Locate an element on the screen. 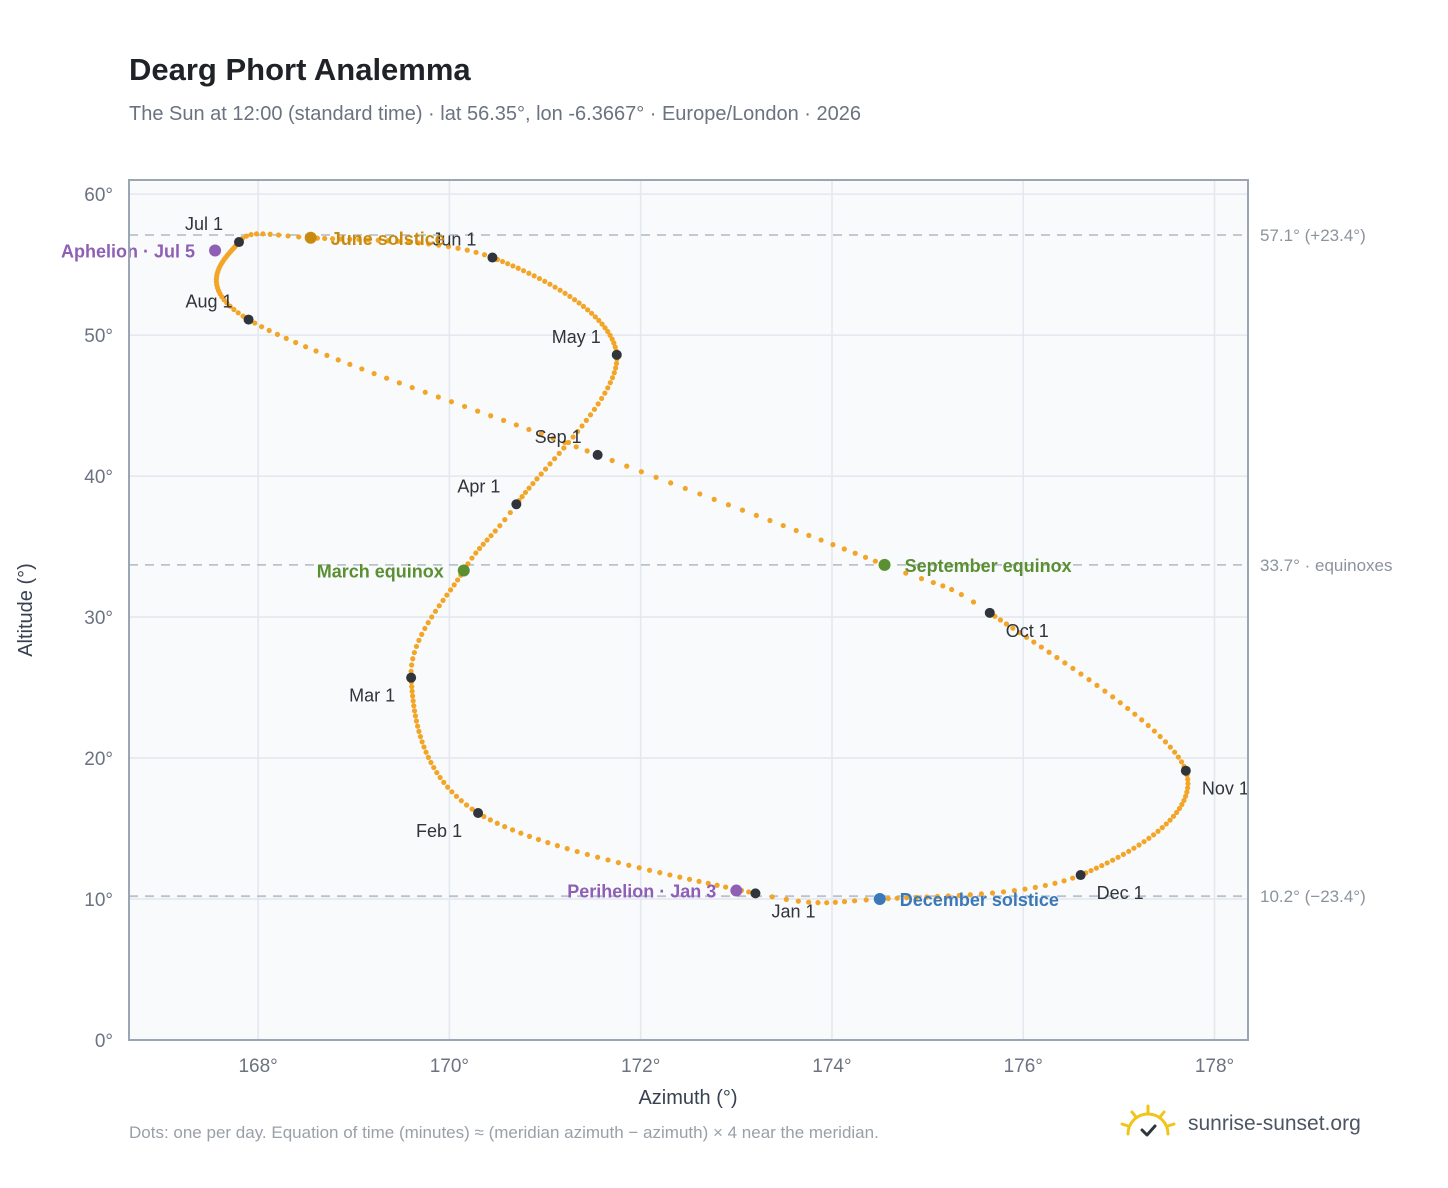 Image resolution: width=1448 pixels, height=1188 pixels. brand-text: sunrise-sunset.org is located at coordinates (1274, 1123).